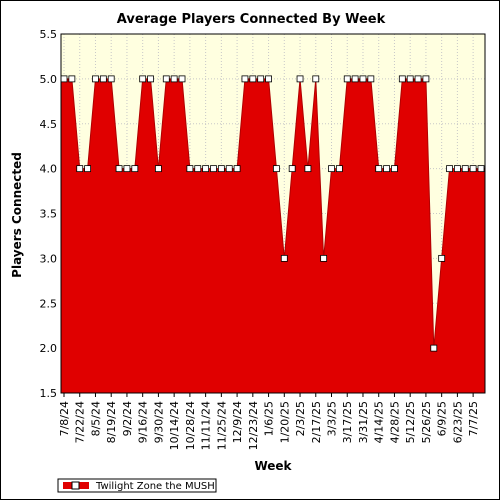  Describe the element at coordinates (64, 418) in the screenshot. I see `x-tick-label: 7/8/24` at that location.